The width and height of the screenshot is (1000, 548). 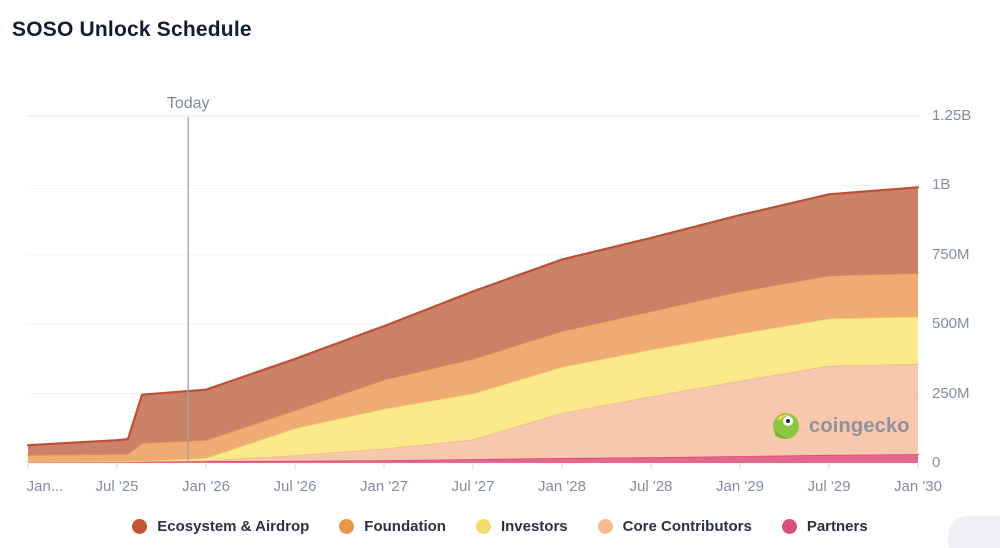 I want to click on x-axis-label-Jan-28: Jan '28, so click(x=562, y=486).